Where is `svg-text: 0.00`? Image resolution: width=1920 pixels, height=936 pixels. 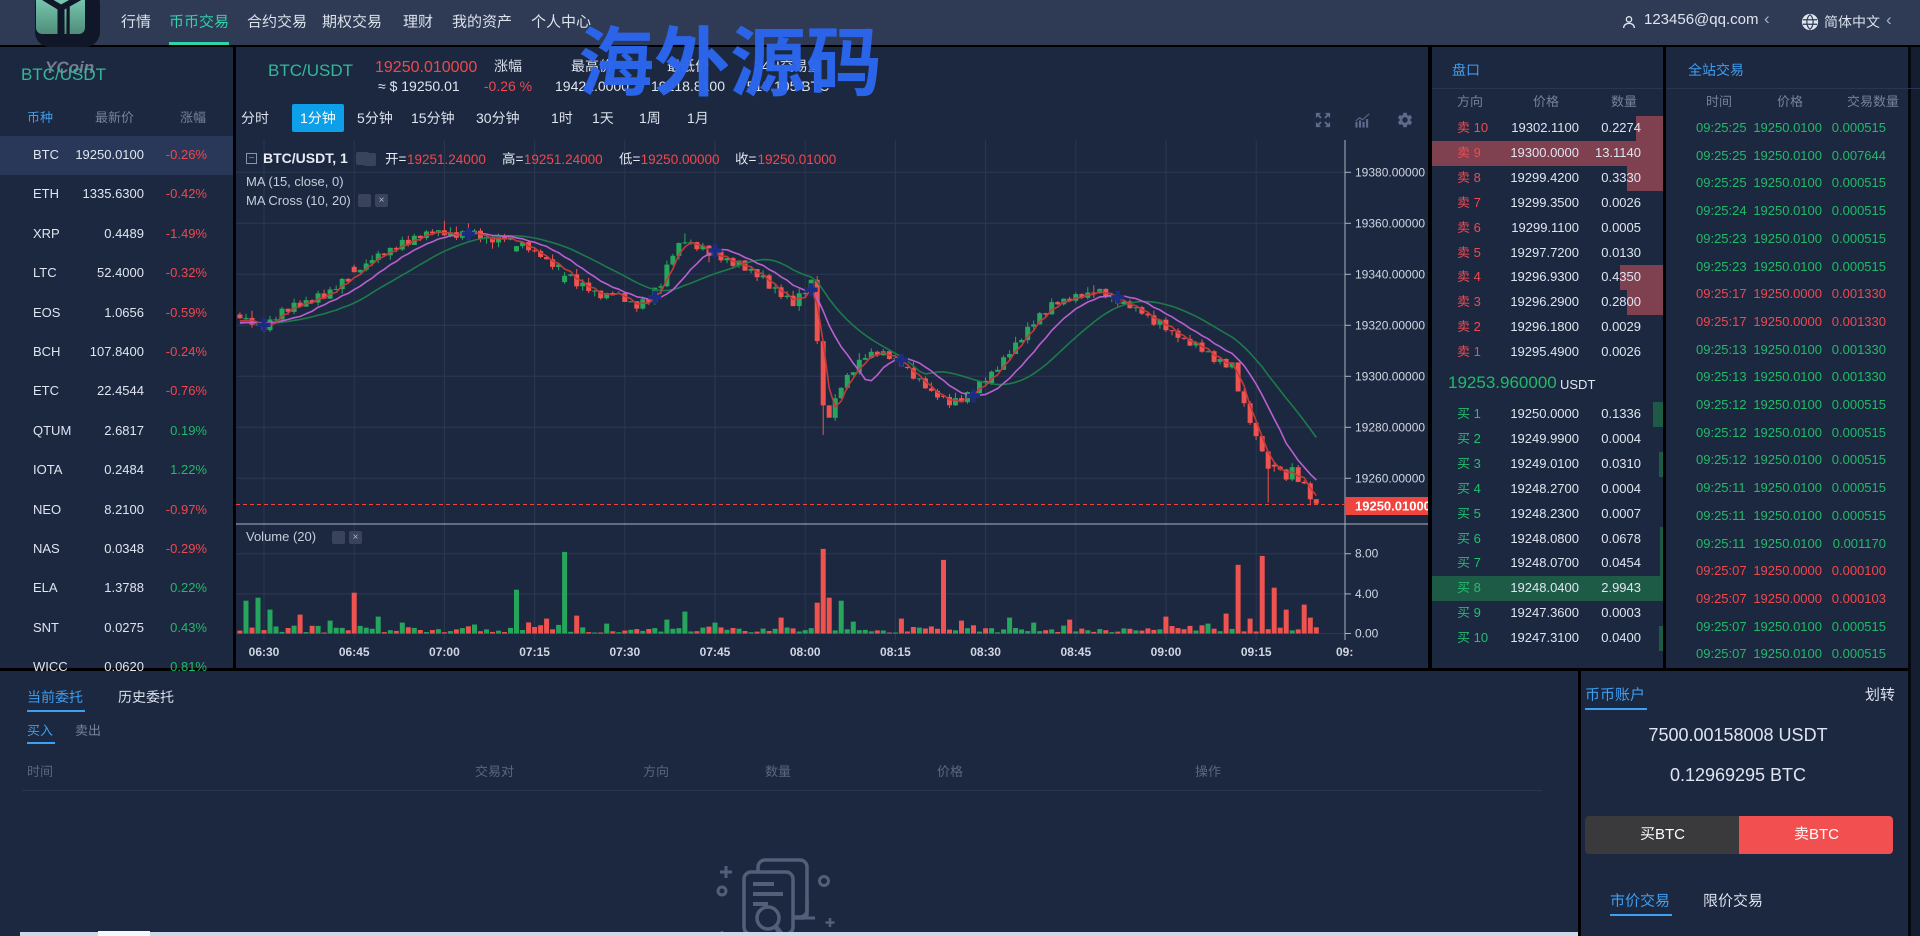
svg-text: 0.00 is located at coordinates (1367, 634).